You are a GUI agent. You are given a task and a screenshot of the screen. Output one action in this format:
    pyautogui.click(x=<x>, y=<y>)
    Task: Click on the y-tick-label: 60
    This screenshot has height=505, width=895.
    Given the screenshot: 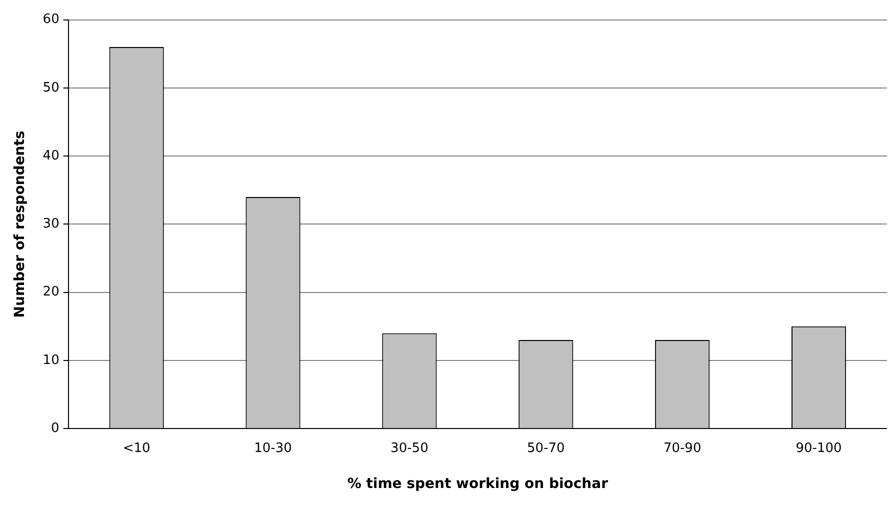 What is the action you would take?
    pyautogui.click(x=51, y=20)
    